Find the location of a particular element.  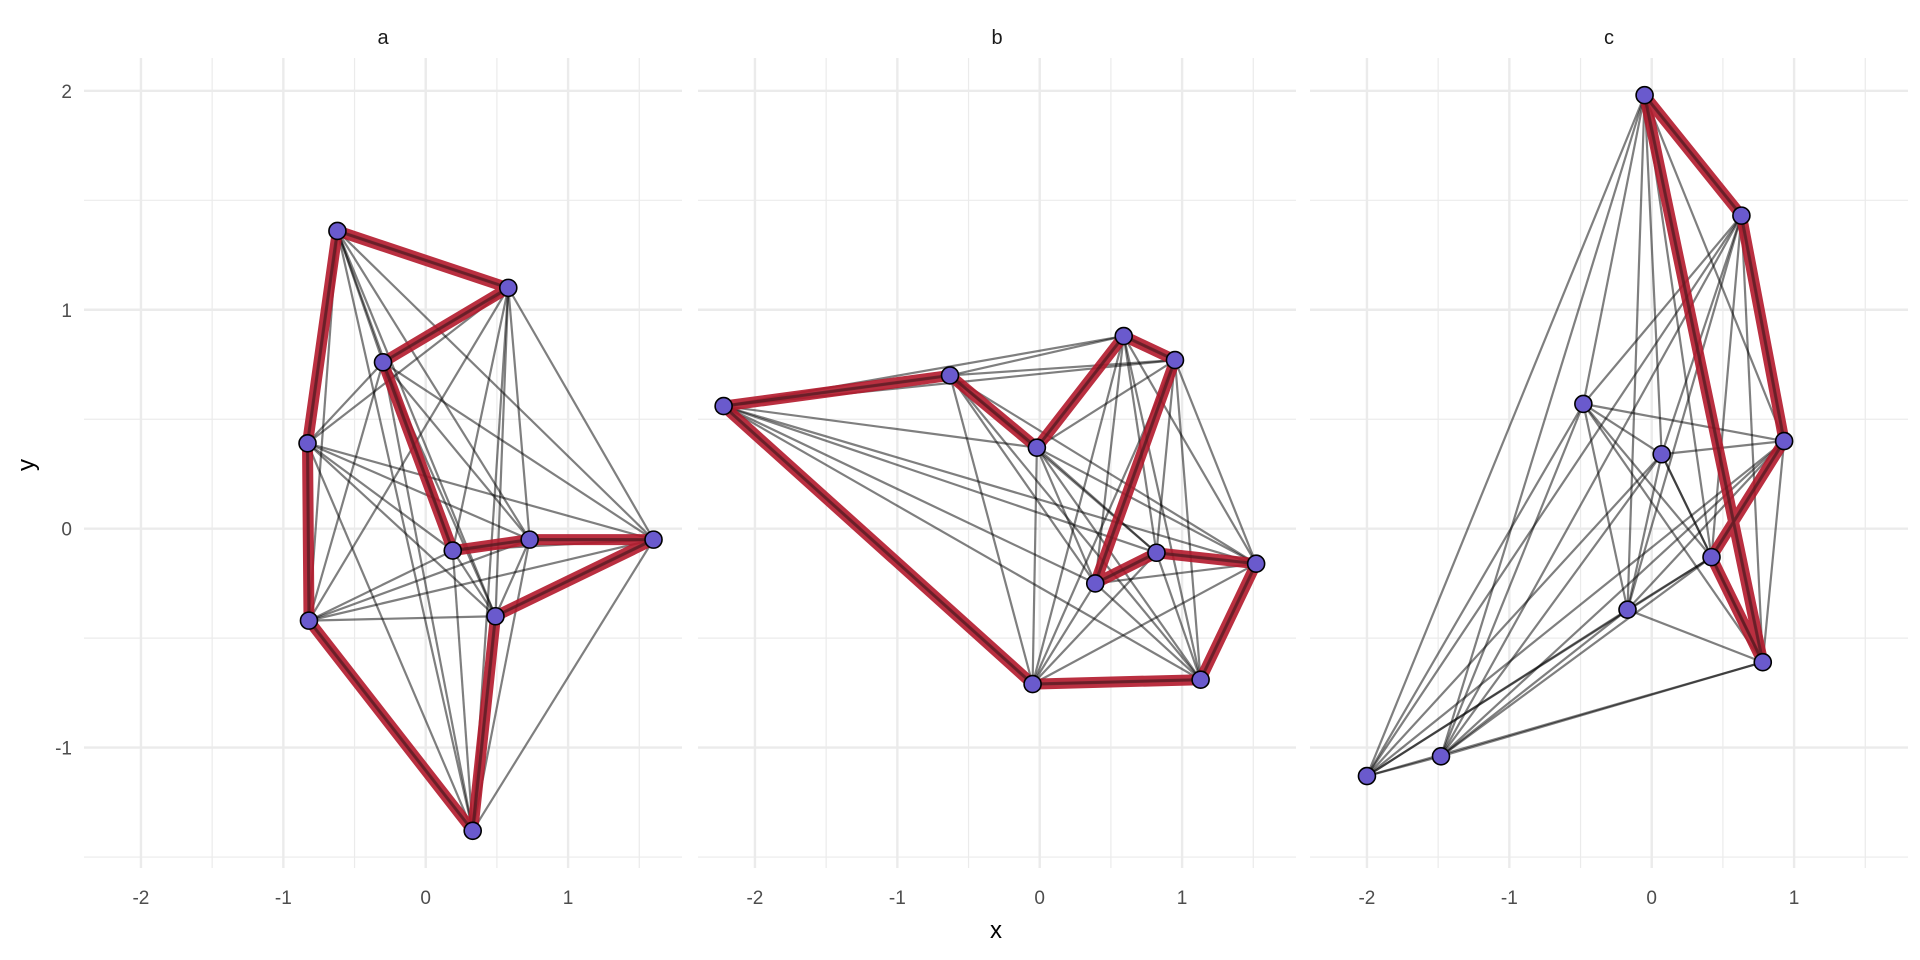

y-tick-label: -1 is located at coordinates (63, 749).